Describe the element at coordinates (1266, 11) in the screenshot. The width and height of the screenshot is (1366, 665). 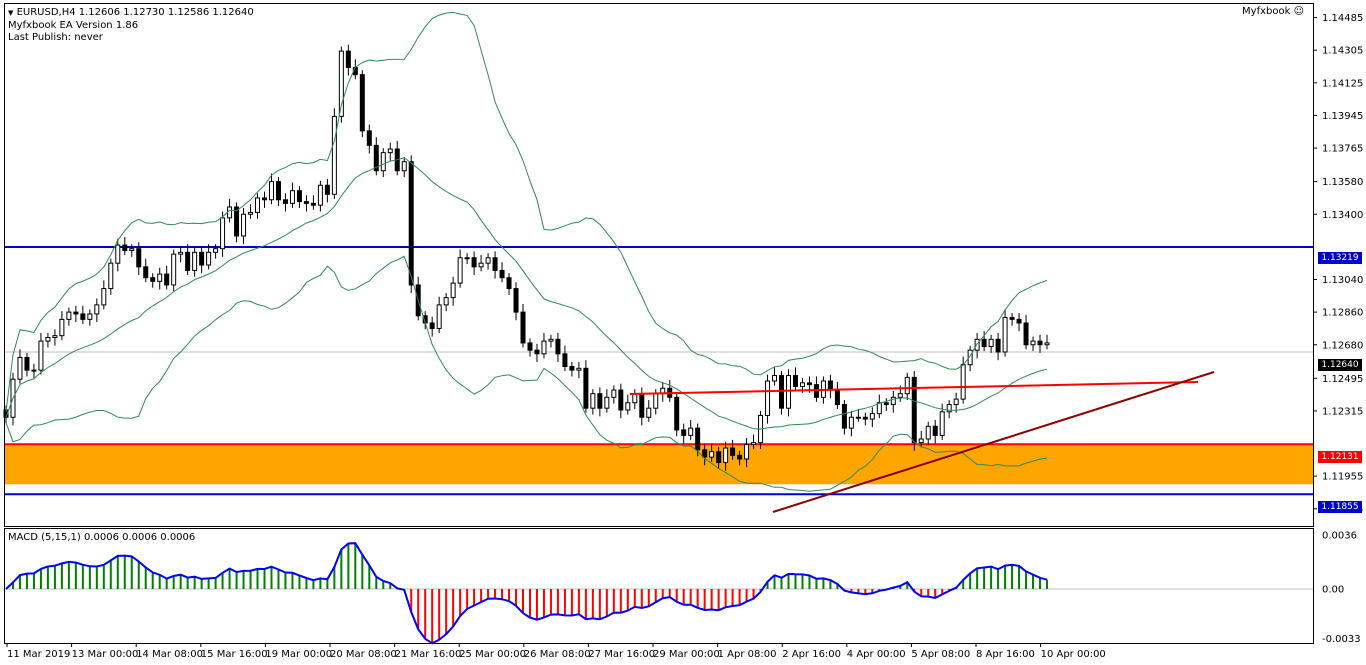
I see `brand-label: Myfxbook` at that location.